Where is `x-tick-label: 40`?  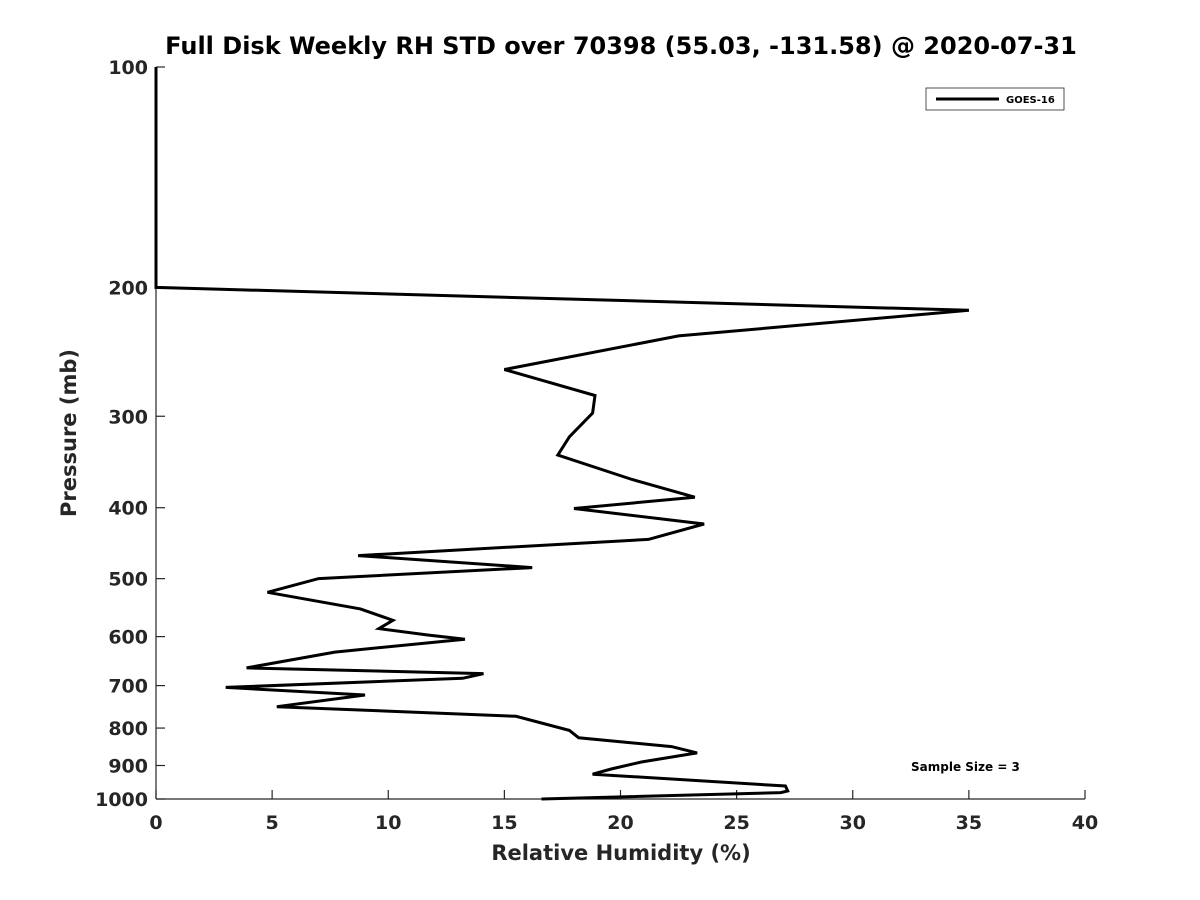 x-tick-label: 40 is located at coordinates (1085, 823).